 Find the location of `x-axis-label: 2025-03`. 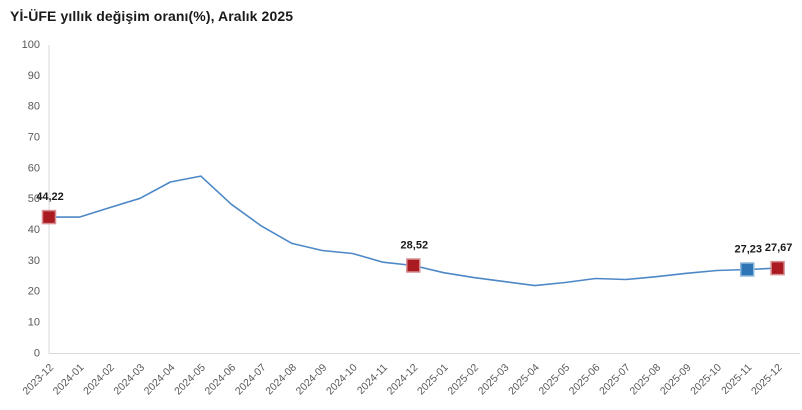

x-axis-label: 2025-03 is located at coordinates (494, 380).